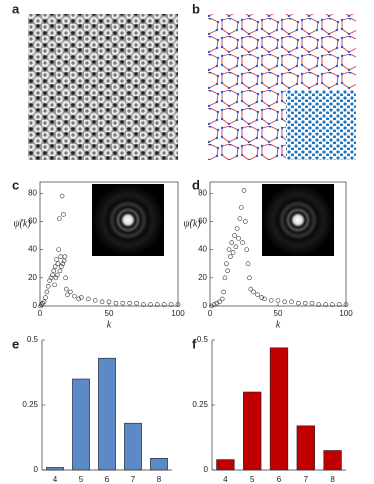 Image resolution: width=374 pixels, height=484 pixels. I want to click on y-tick-label: 0.5, so click(203, 339).